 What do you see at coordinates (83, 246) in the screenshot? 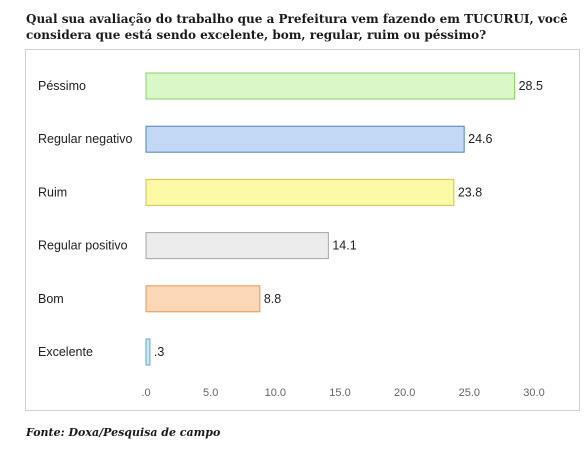
I see `category-label: Regular positivo` at bounding box center [83, 246].